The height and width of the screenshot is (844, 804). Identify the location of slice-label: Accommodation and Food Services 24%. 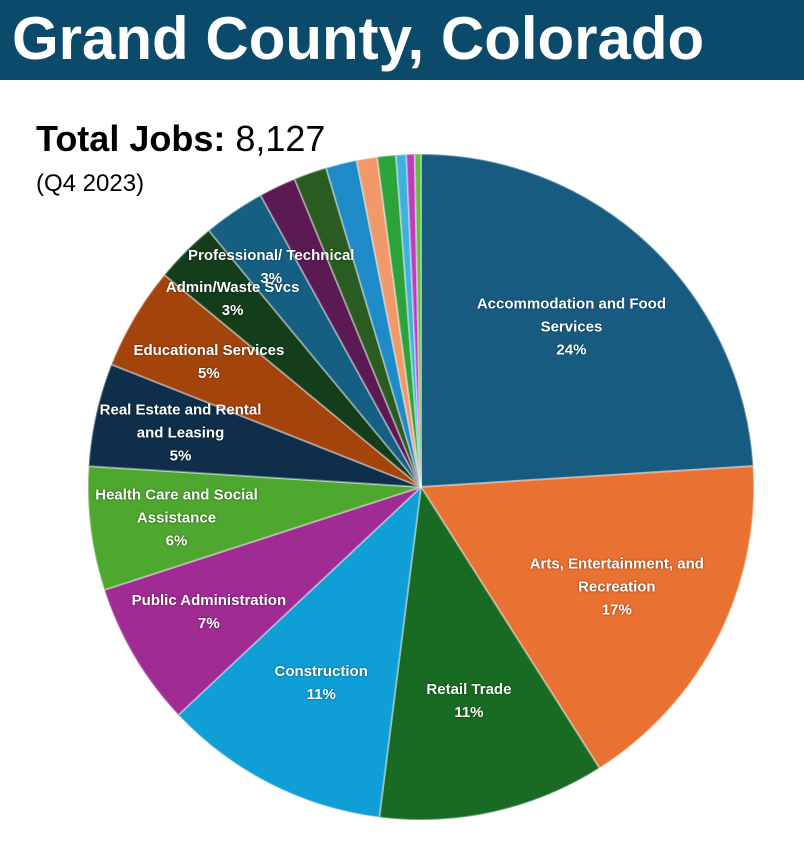
(571, 326).